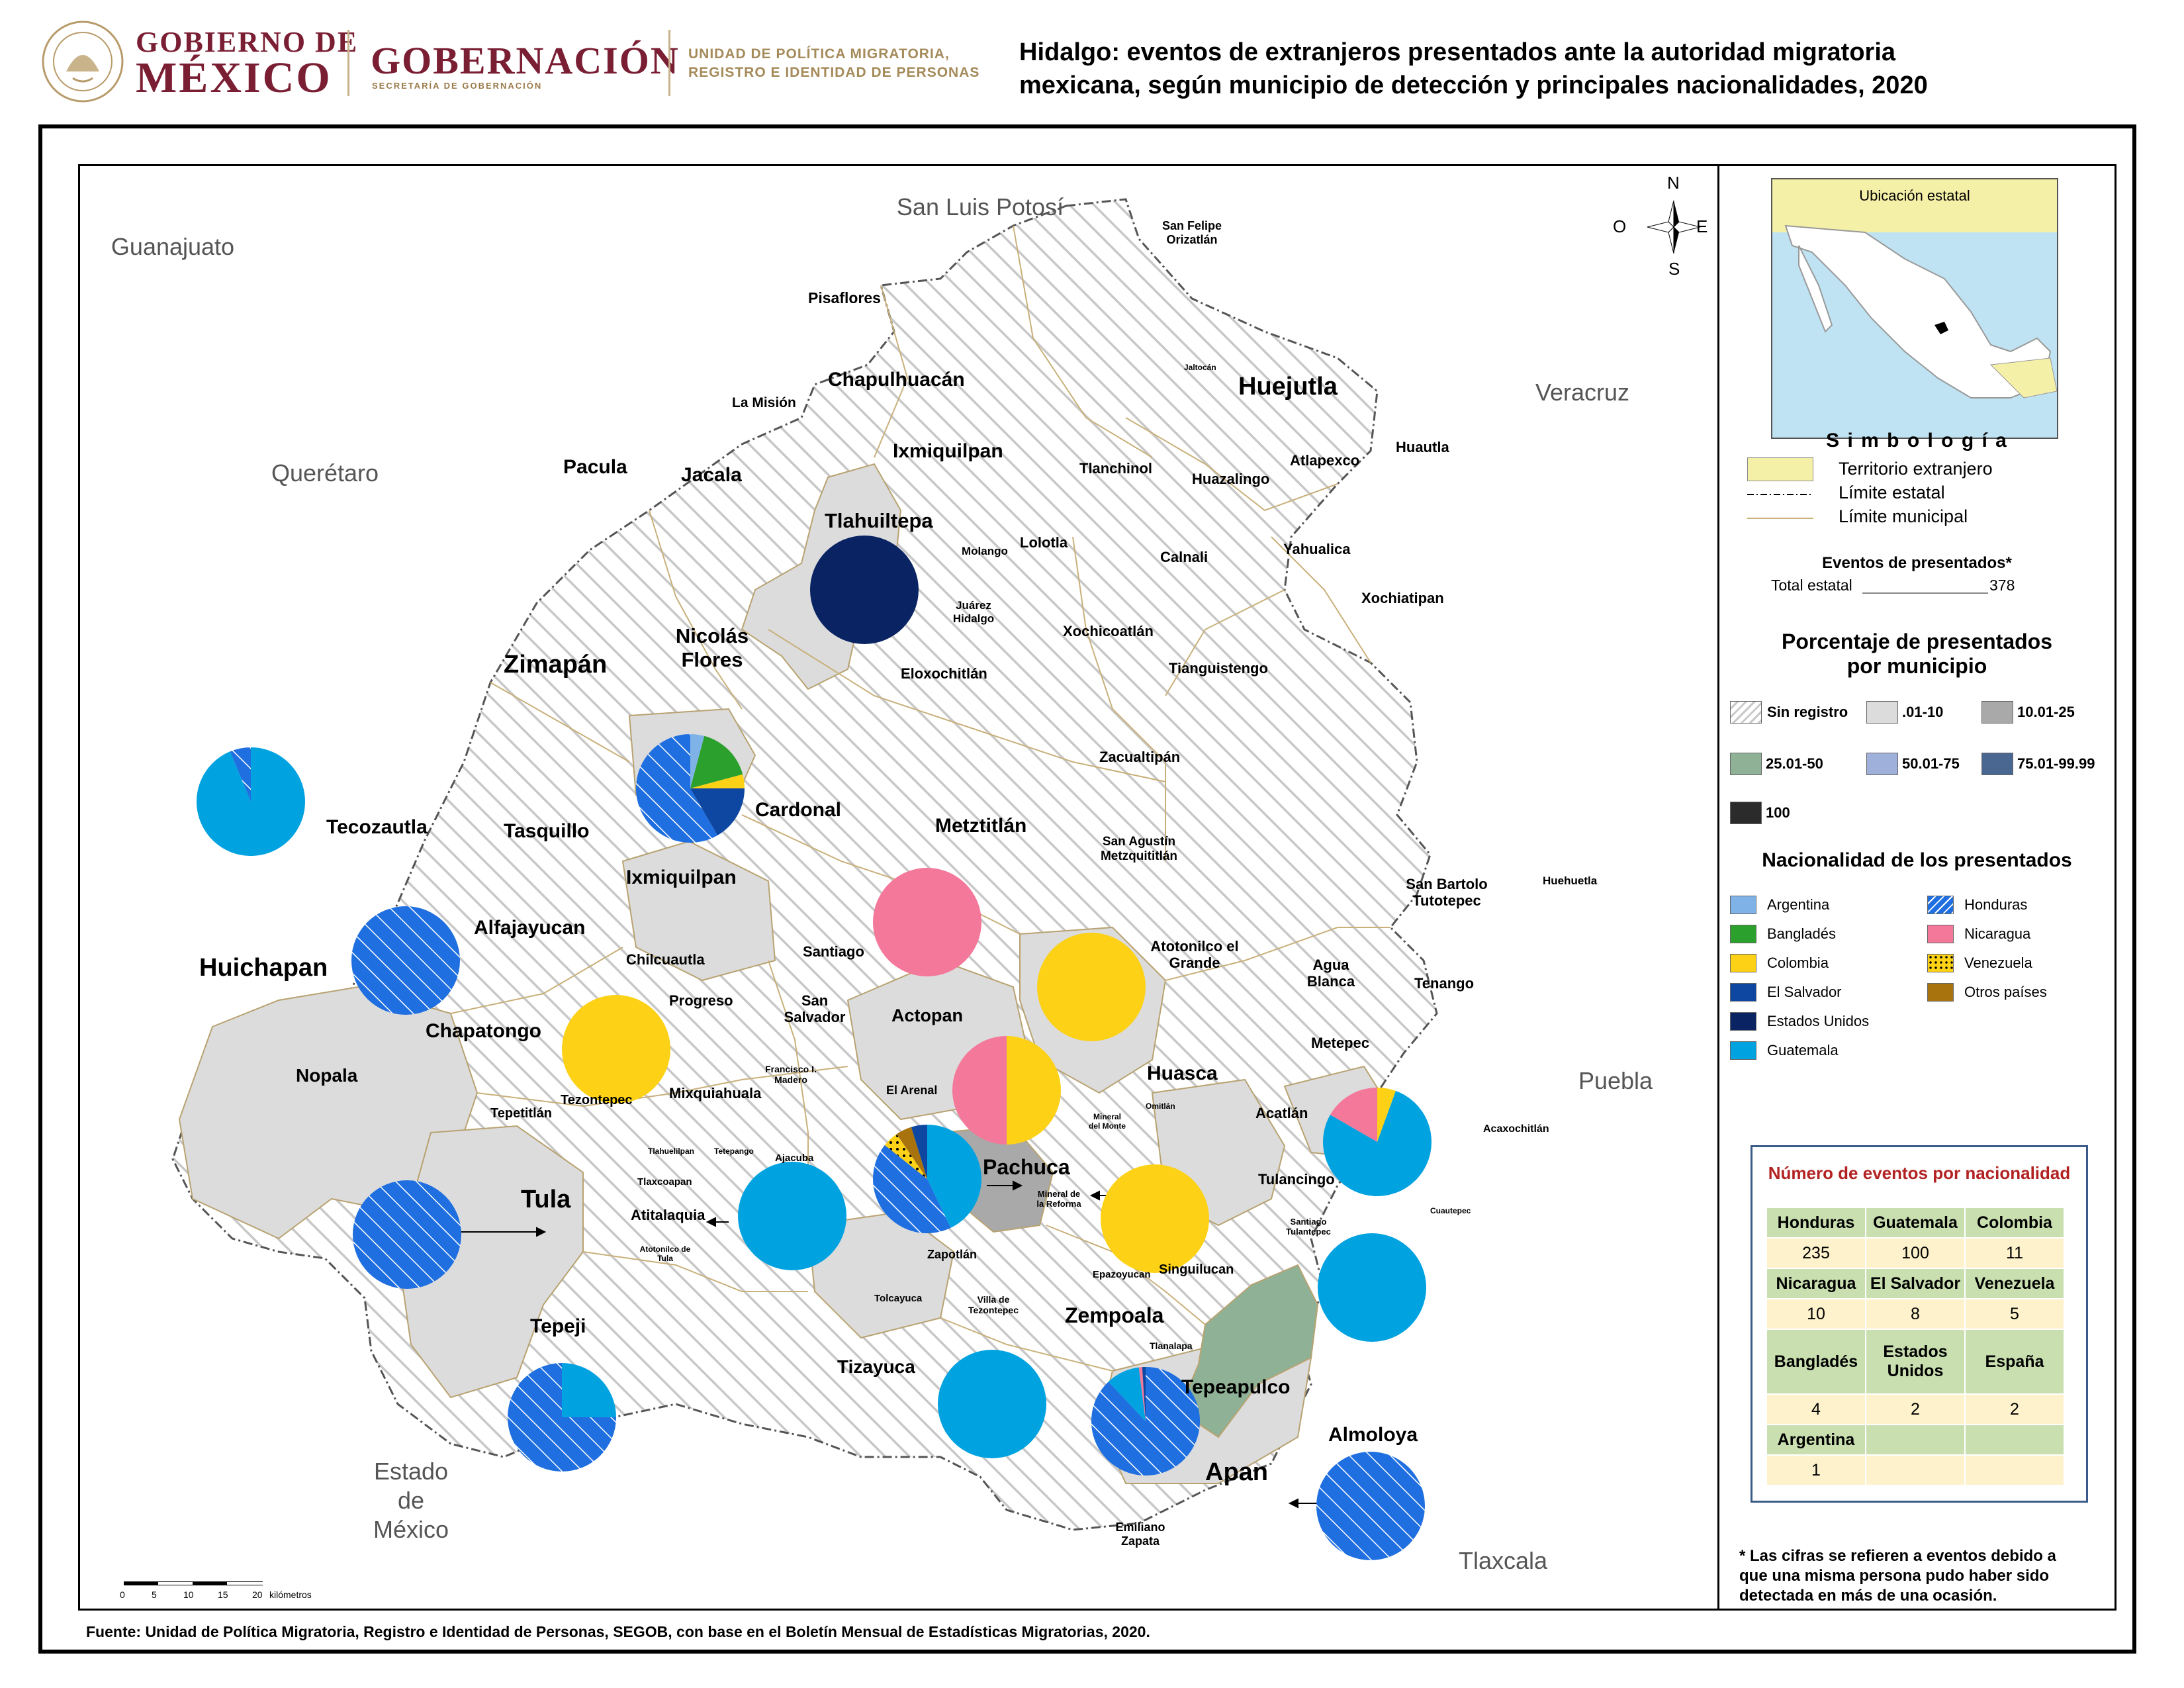 This screenshot has height=1688, width=2184. Describe the element at coordinates (1444, 983) in the screenshot. I see `muni-tenango: Tenango` at that location.